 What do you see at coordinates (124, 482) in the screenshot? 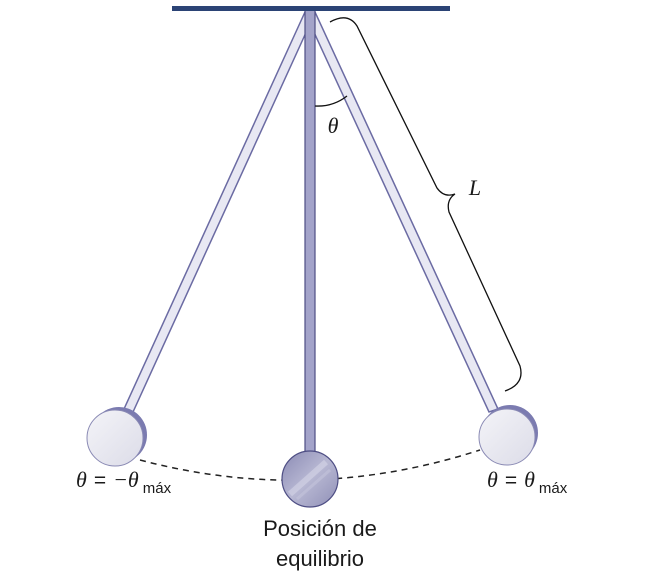
I see `left-position-label: θ = −θ máx` at bounding box center [124, 482].